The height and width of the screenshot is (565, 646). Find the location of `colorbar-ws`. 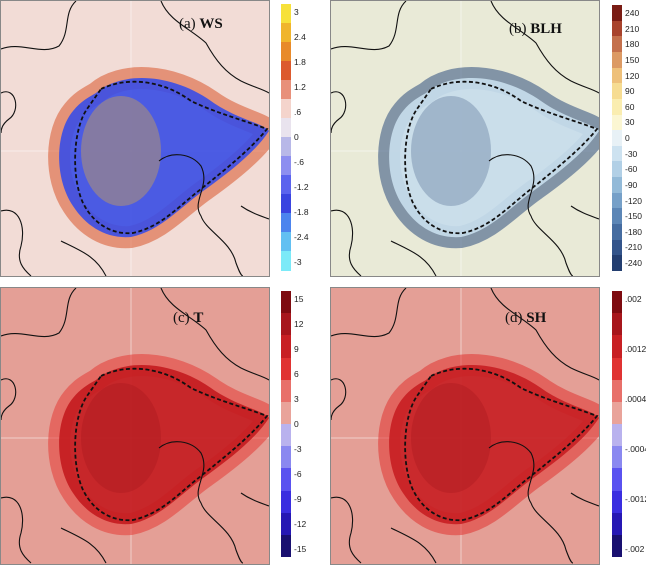

colorbar-ws is located at coordinates (286, 137).